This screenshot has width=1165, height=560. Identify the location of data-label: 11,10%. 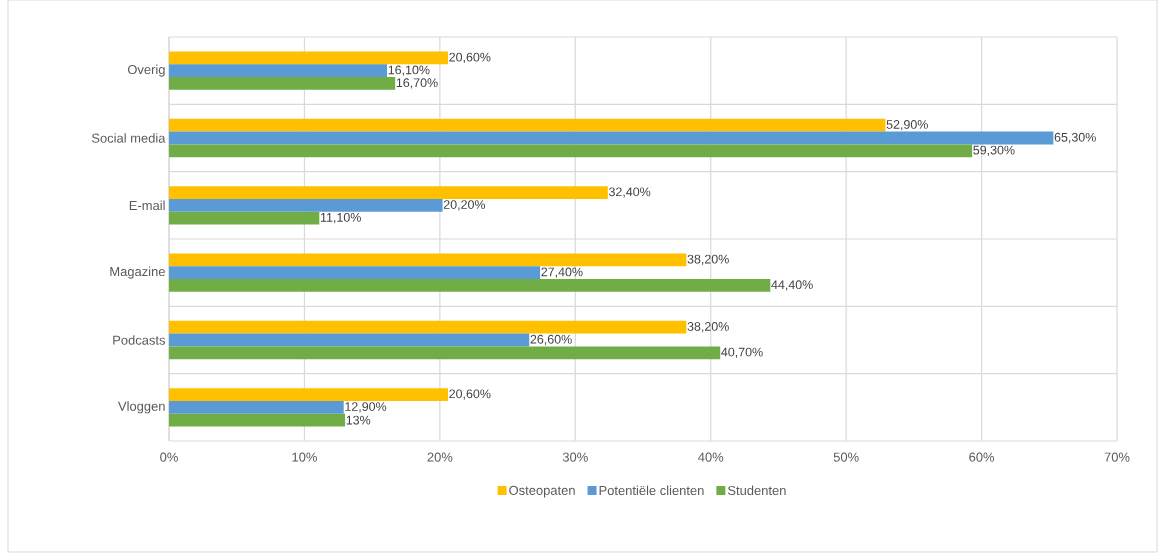
(340, 218).